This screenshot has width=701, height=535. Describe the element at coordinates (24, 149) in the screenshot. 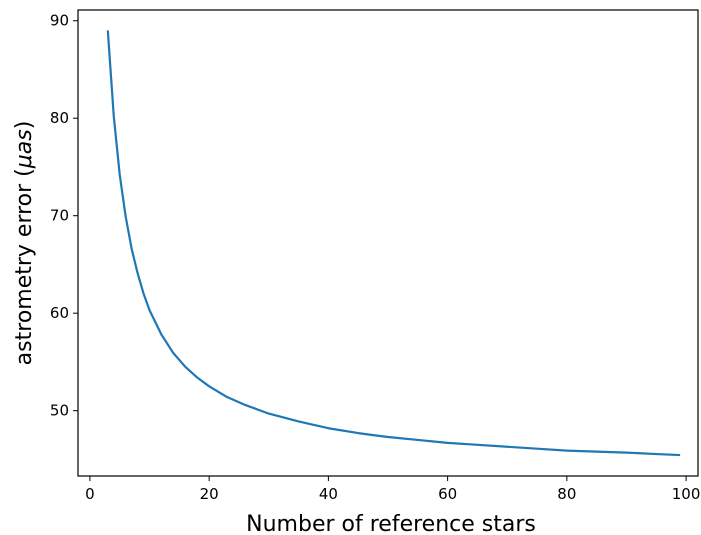

I see `y-axis-label-unit: μas` at that location.